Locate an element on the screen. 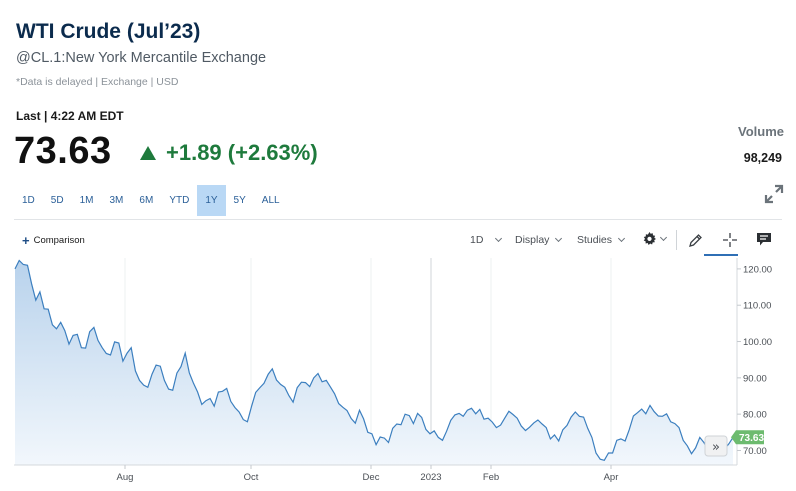  double-chevron-right-icon: » is located at coordinates (716, 447).